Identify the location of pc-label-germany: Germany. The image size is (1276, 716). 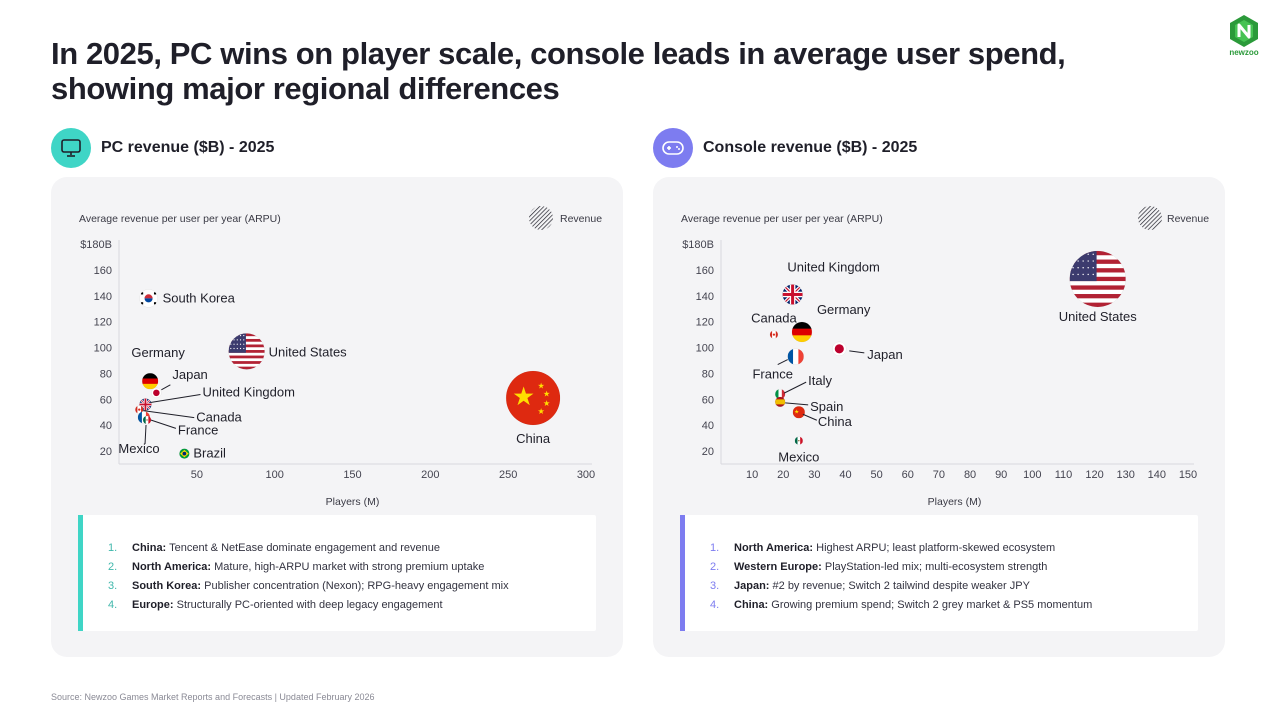
(158, 352).